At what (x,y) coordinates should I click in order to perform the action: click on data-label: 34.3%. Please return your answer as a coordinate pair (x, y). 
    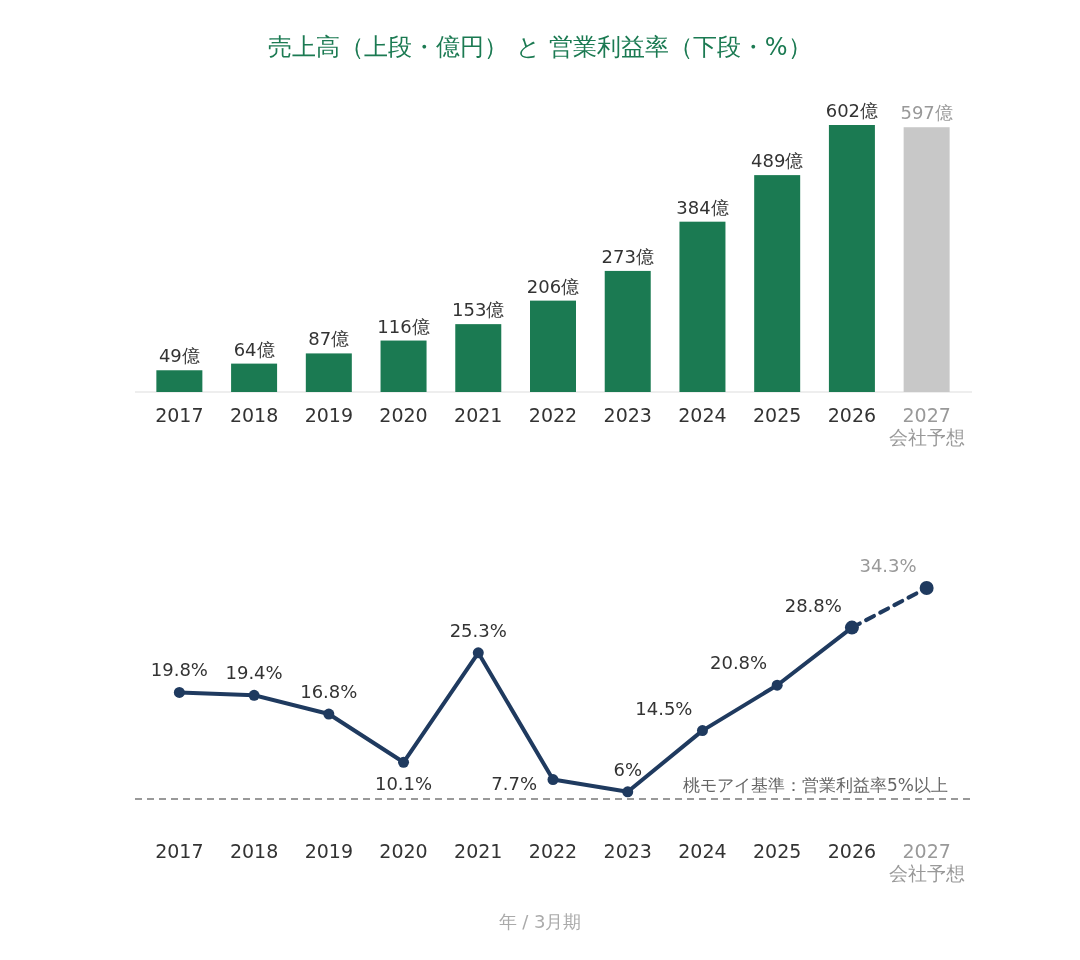
    Looking at the image, I should click on (888, 565).